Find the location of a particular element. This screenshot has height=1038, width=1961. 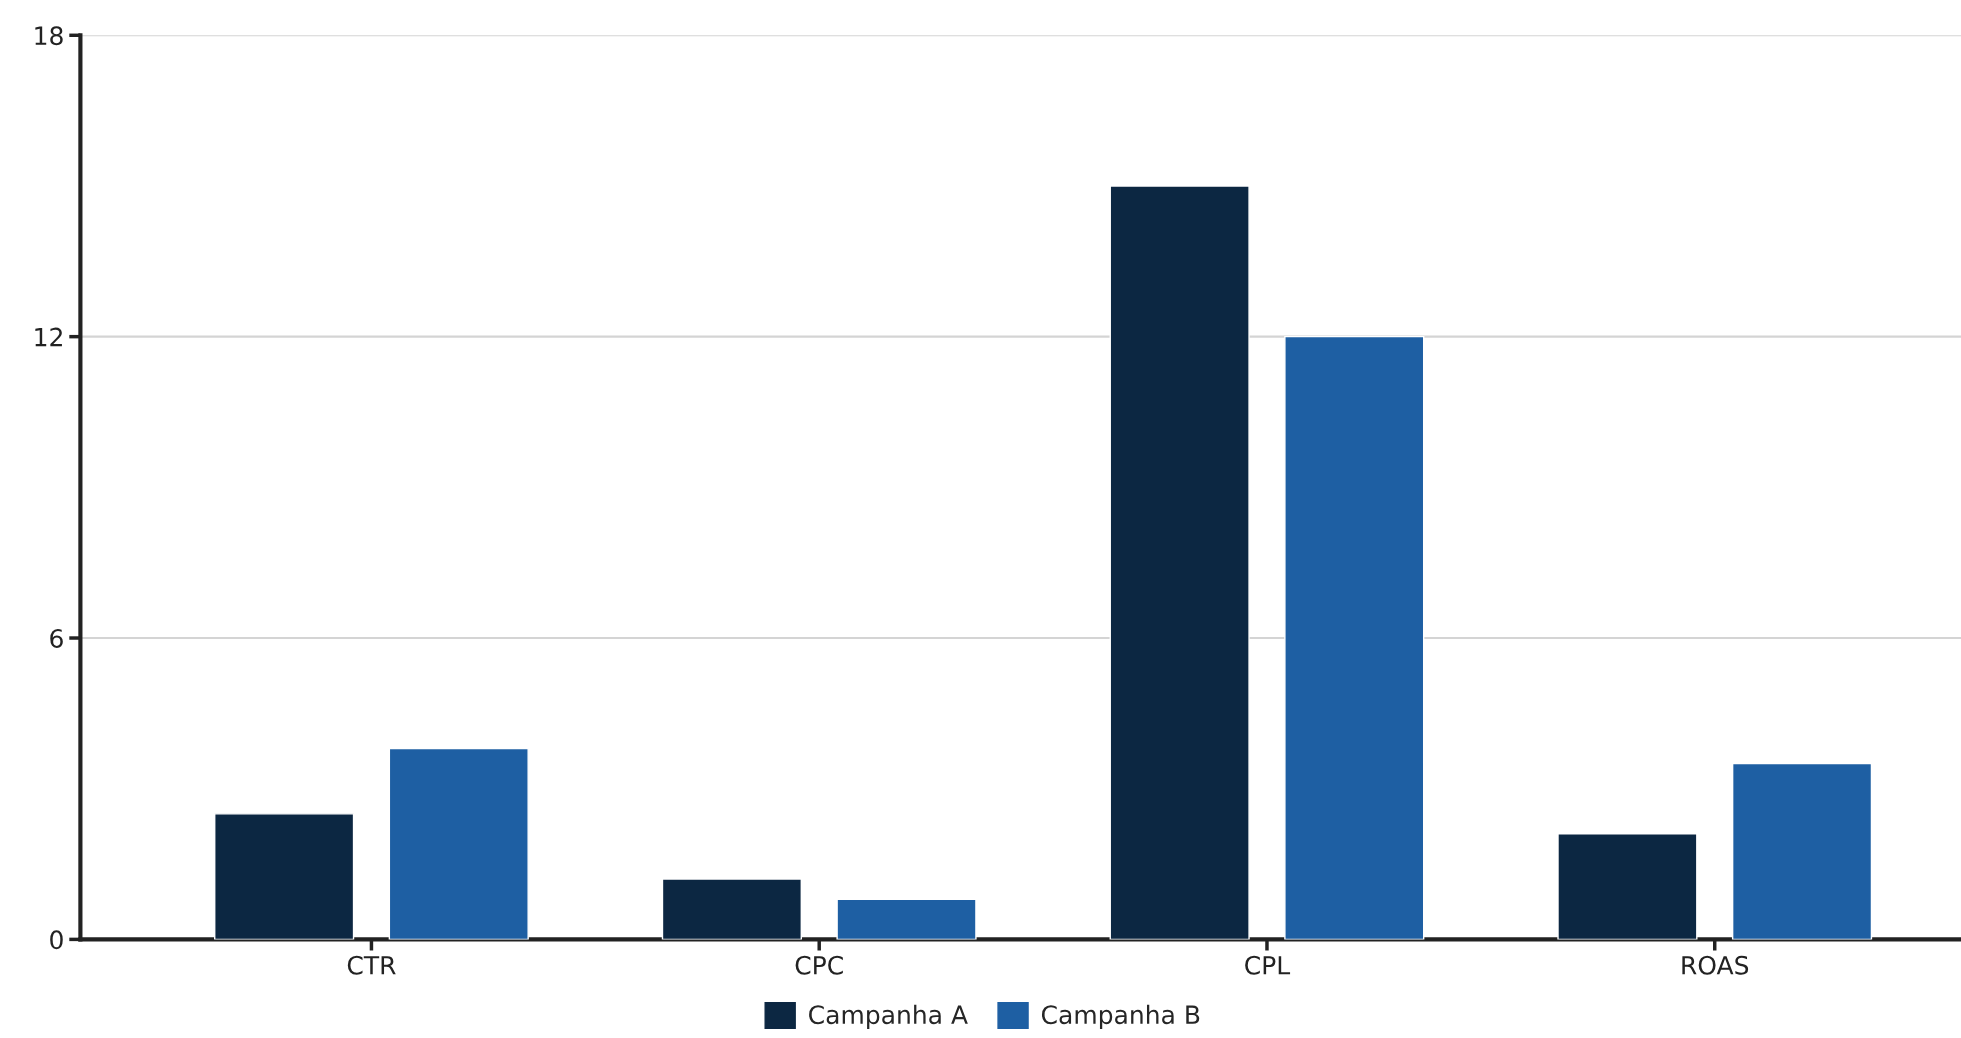

x-tick-label: CTR is located at coordinates (371, 965).